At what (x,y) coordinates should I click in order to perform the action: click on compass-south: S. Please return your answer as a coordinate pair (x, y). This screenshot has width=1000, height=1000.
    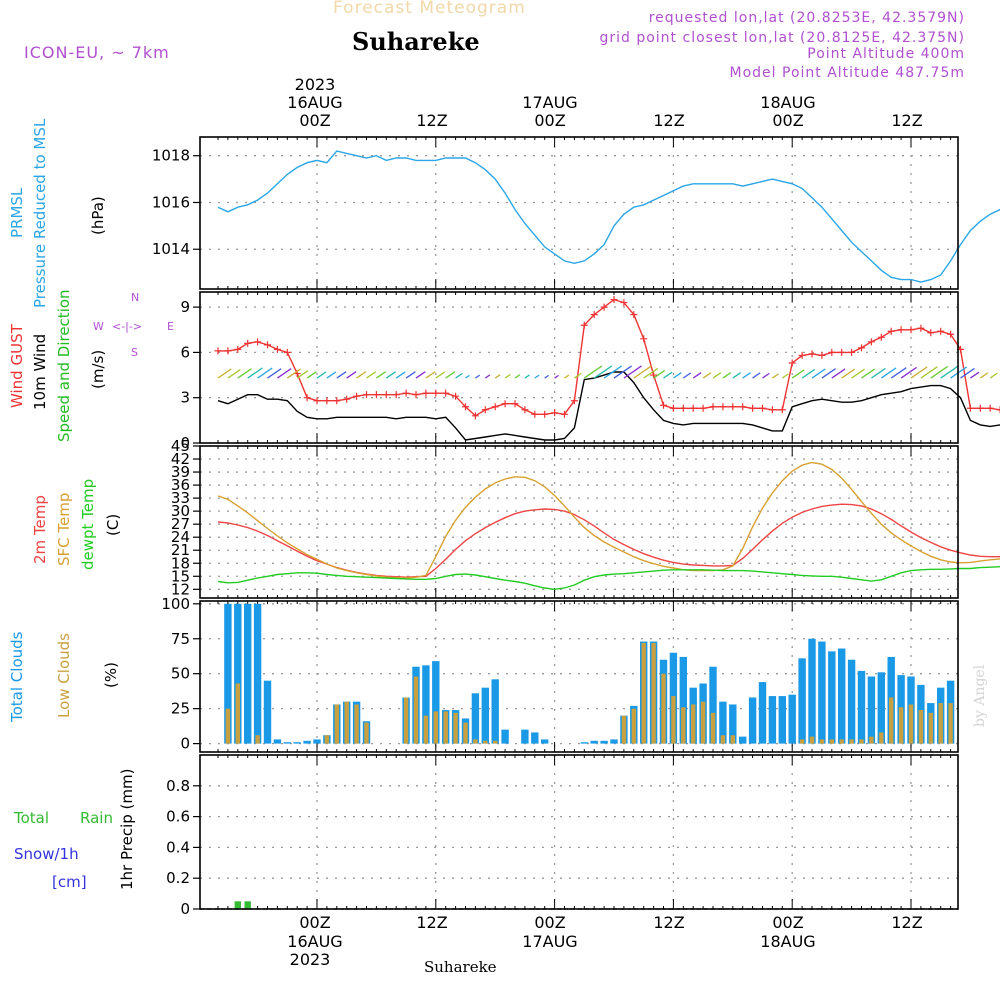
    Looking at the image, I should click on (134, 352).